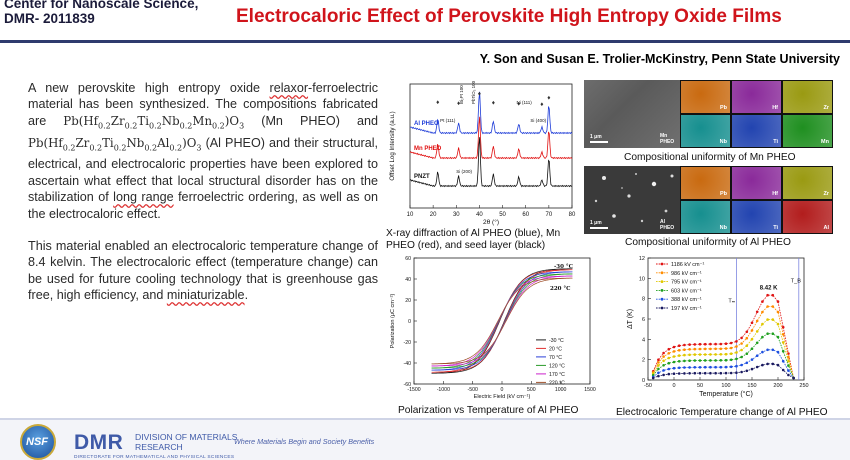  What do you see at coordinates (549, 215) in the screenshot?
I see `xrd-xtick-label: 70` at bounding box center [549, 215].